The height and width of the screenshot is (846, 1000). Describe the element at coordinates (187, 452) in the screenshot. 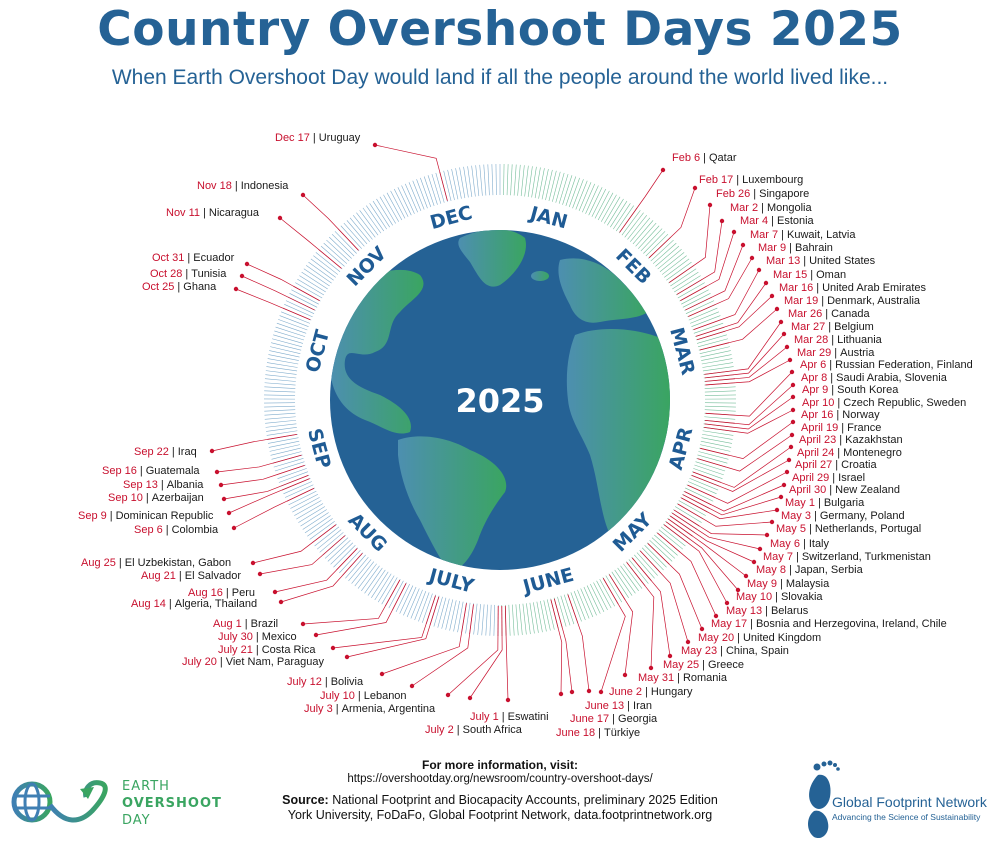

I see `country-names: Iraq` at that location.